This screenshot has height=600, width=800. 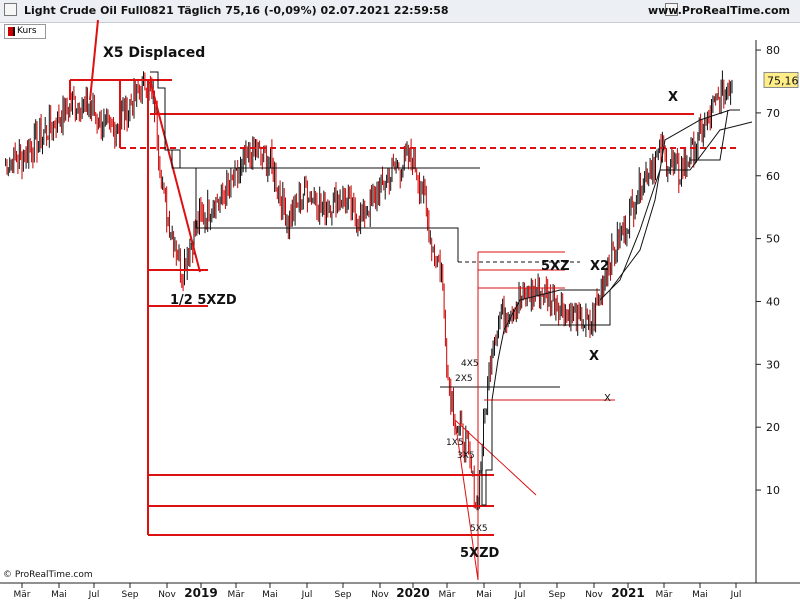 What do you see at coordinates (315, 206) in the screenshot?
I see `channel-lower` at bounding box center [315, 206].